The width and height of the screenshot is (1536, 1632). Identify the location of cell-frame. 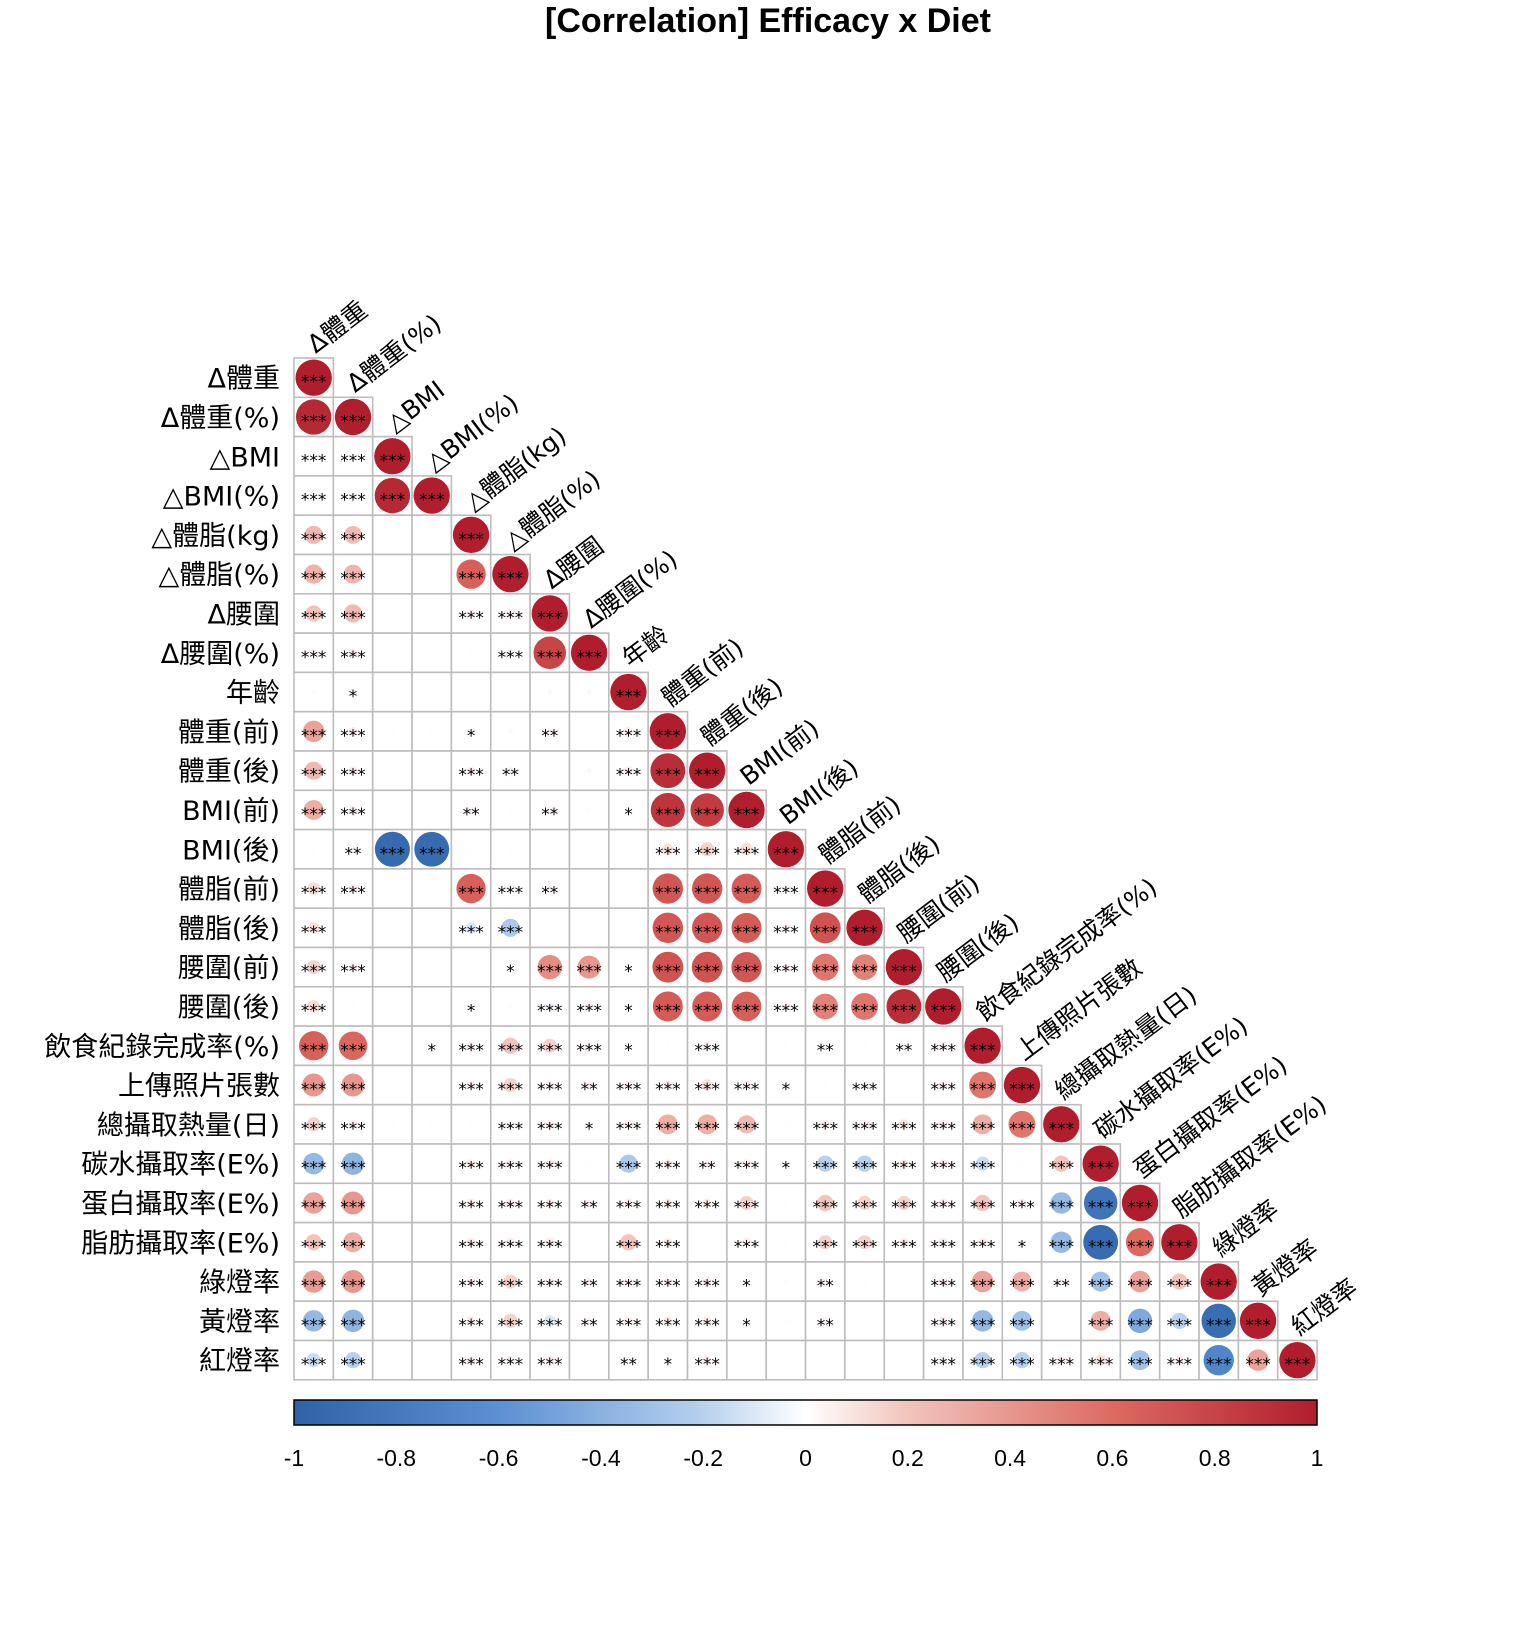
(471, 1203).